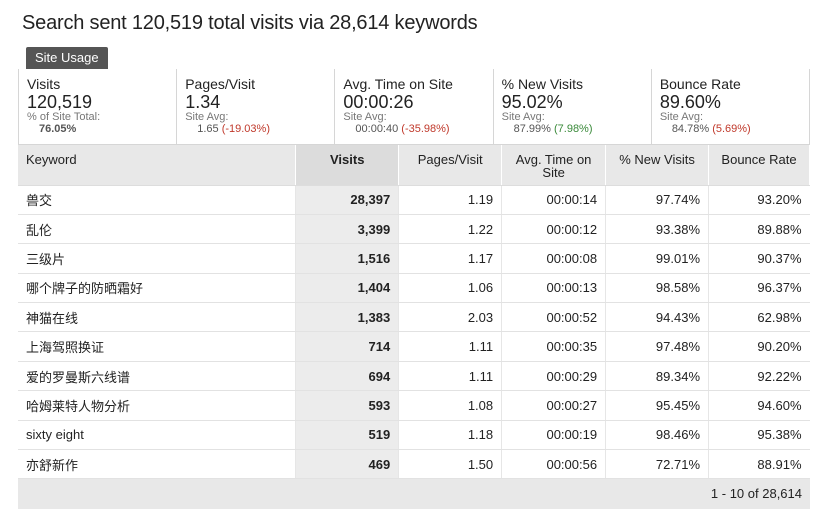  What do you see at coordinates (157, 346) in the screenshot?
I see `keyword-cell: 上海驾照换证` at bounding box center [157, 346].